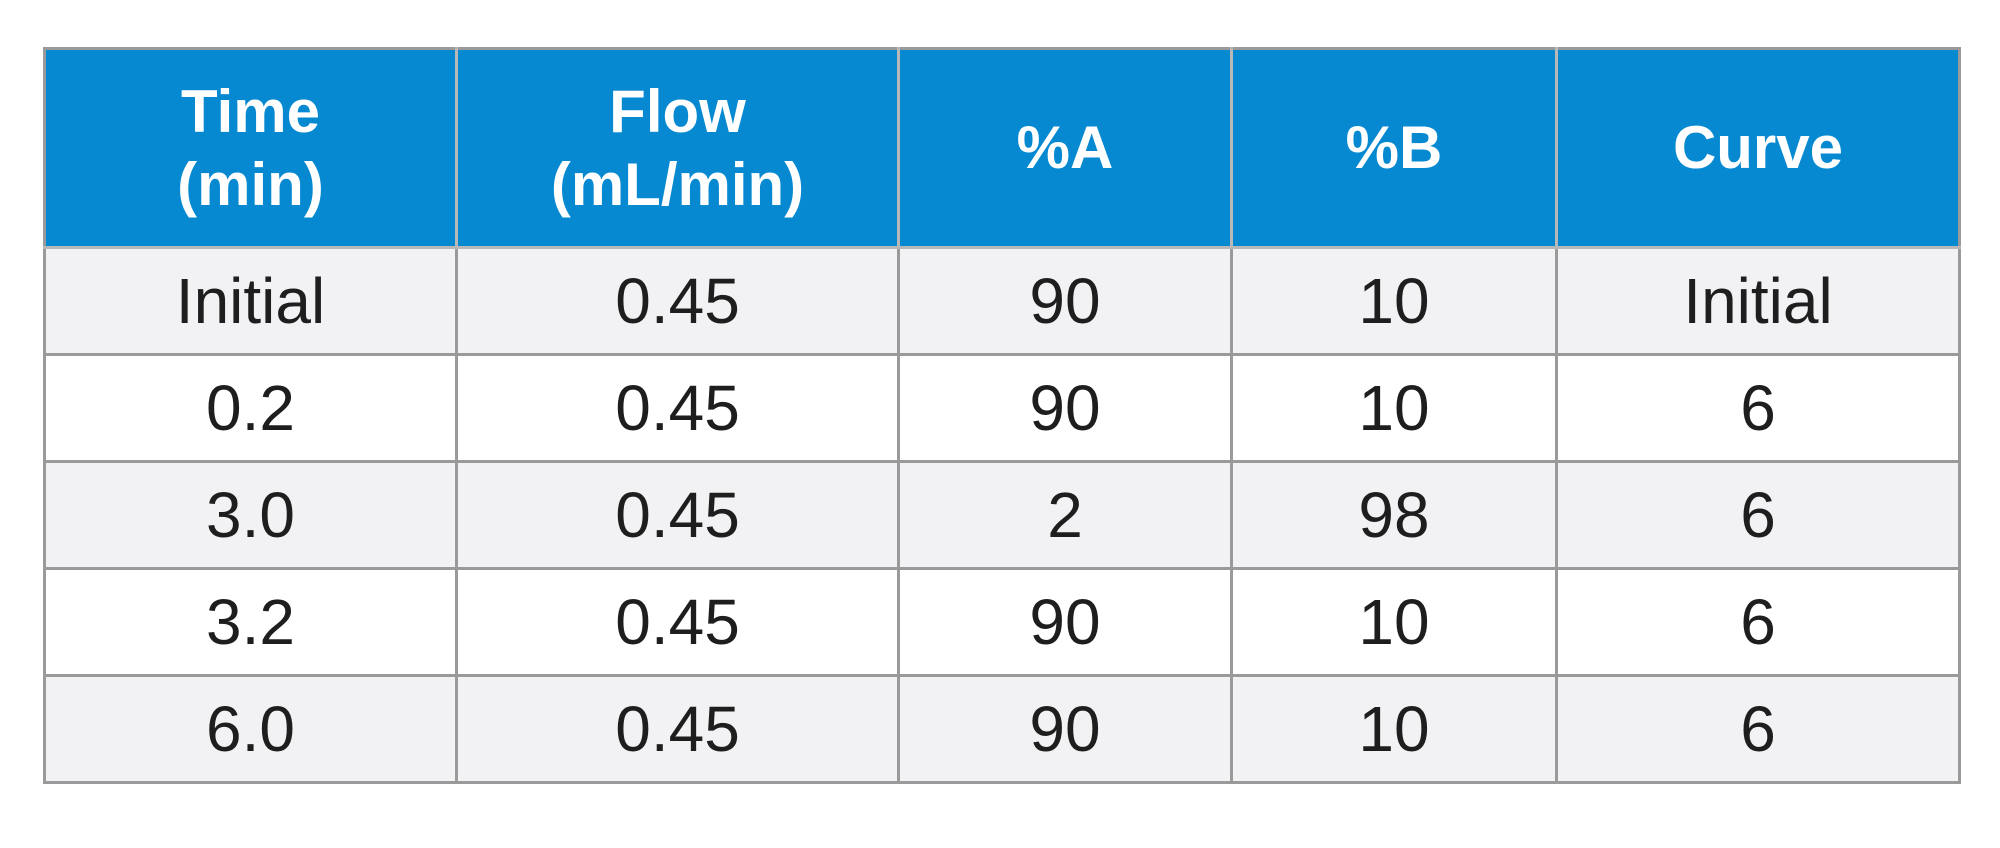  I want to click on cell-time: Initial, so click(250, 301).